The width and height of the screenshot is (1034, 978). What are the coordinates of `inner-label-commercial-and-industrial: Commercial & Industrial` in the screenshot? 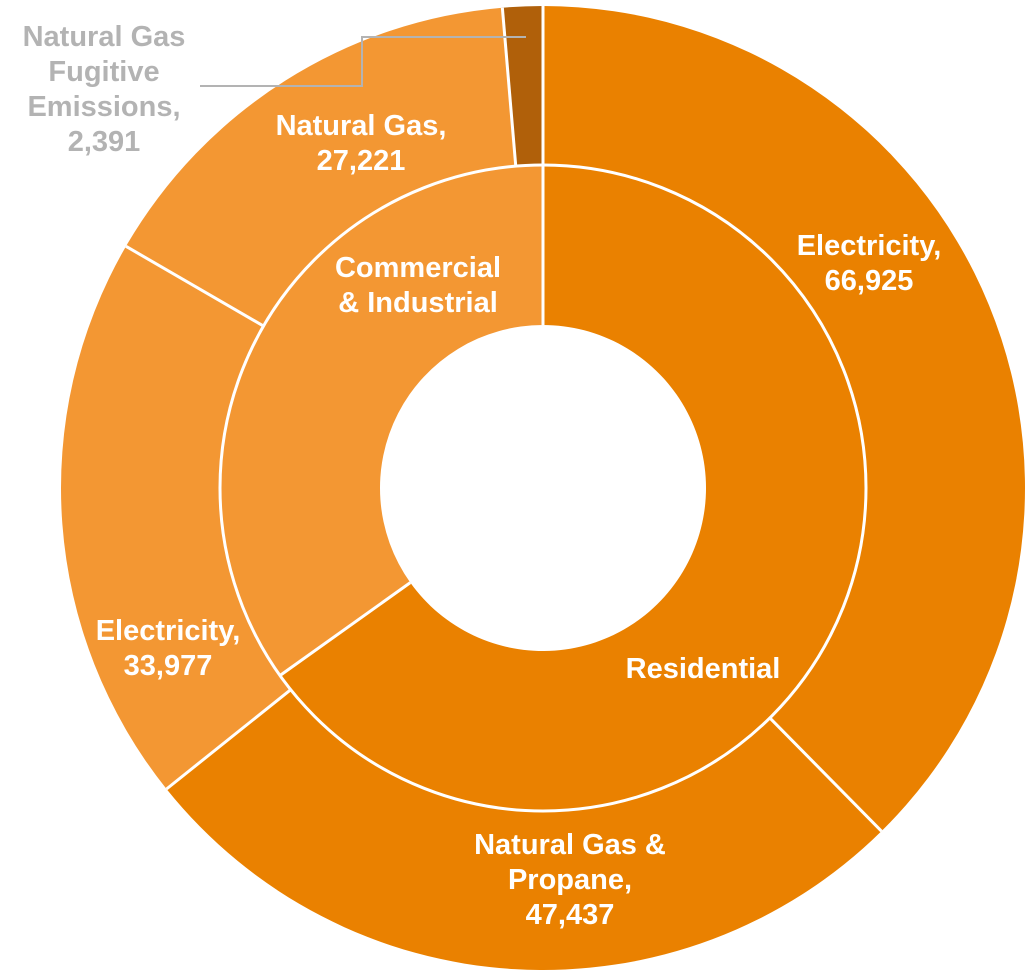 It's located at (418, 285).